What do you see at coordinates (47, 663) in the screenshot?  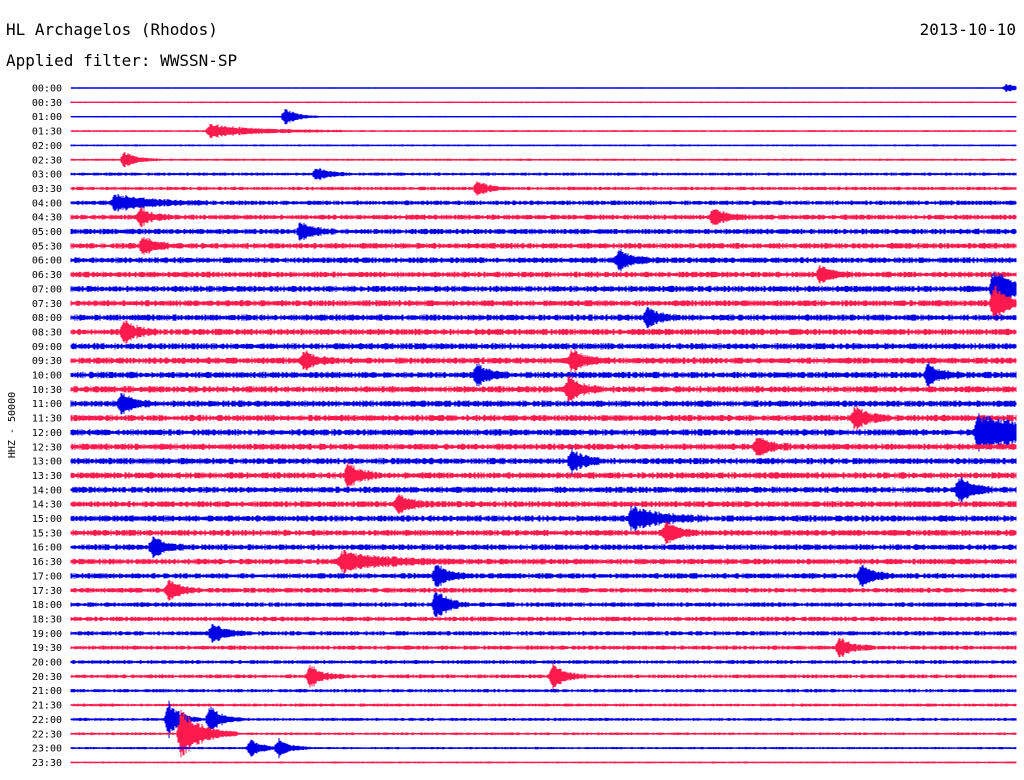 I see `row-time-label: 20:00` at bounding box center [47, 663].